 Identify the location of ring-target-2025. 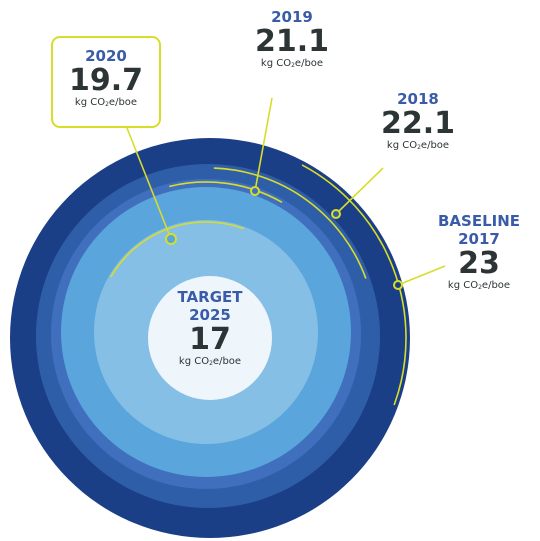
(210, 338).